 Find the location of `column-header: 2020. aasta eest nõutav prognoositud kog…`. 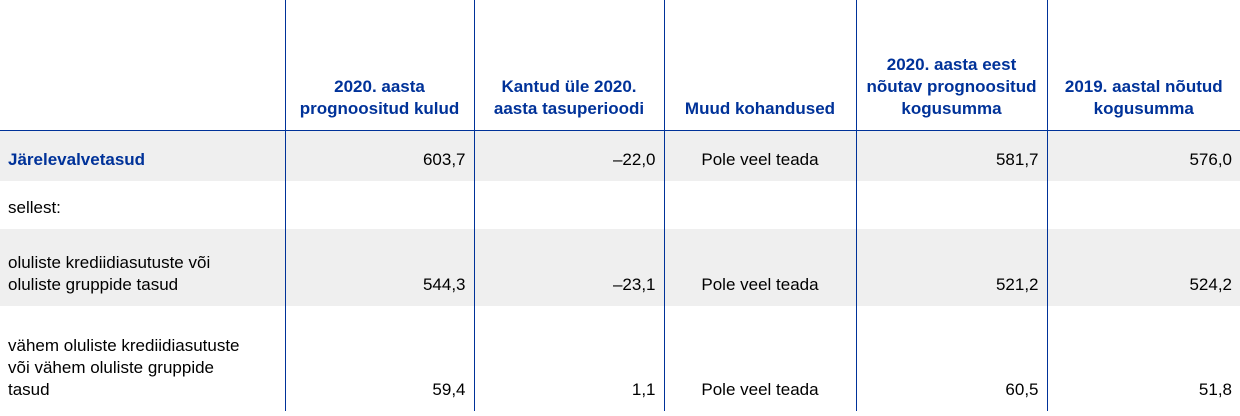

column-header: 2020. aasta eest nõutav prognoositud kog… is located at coordinates (951, 65).